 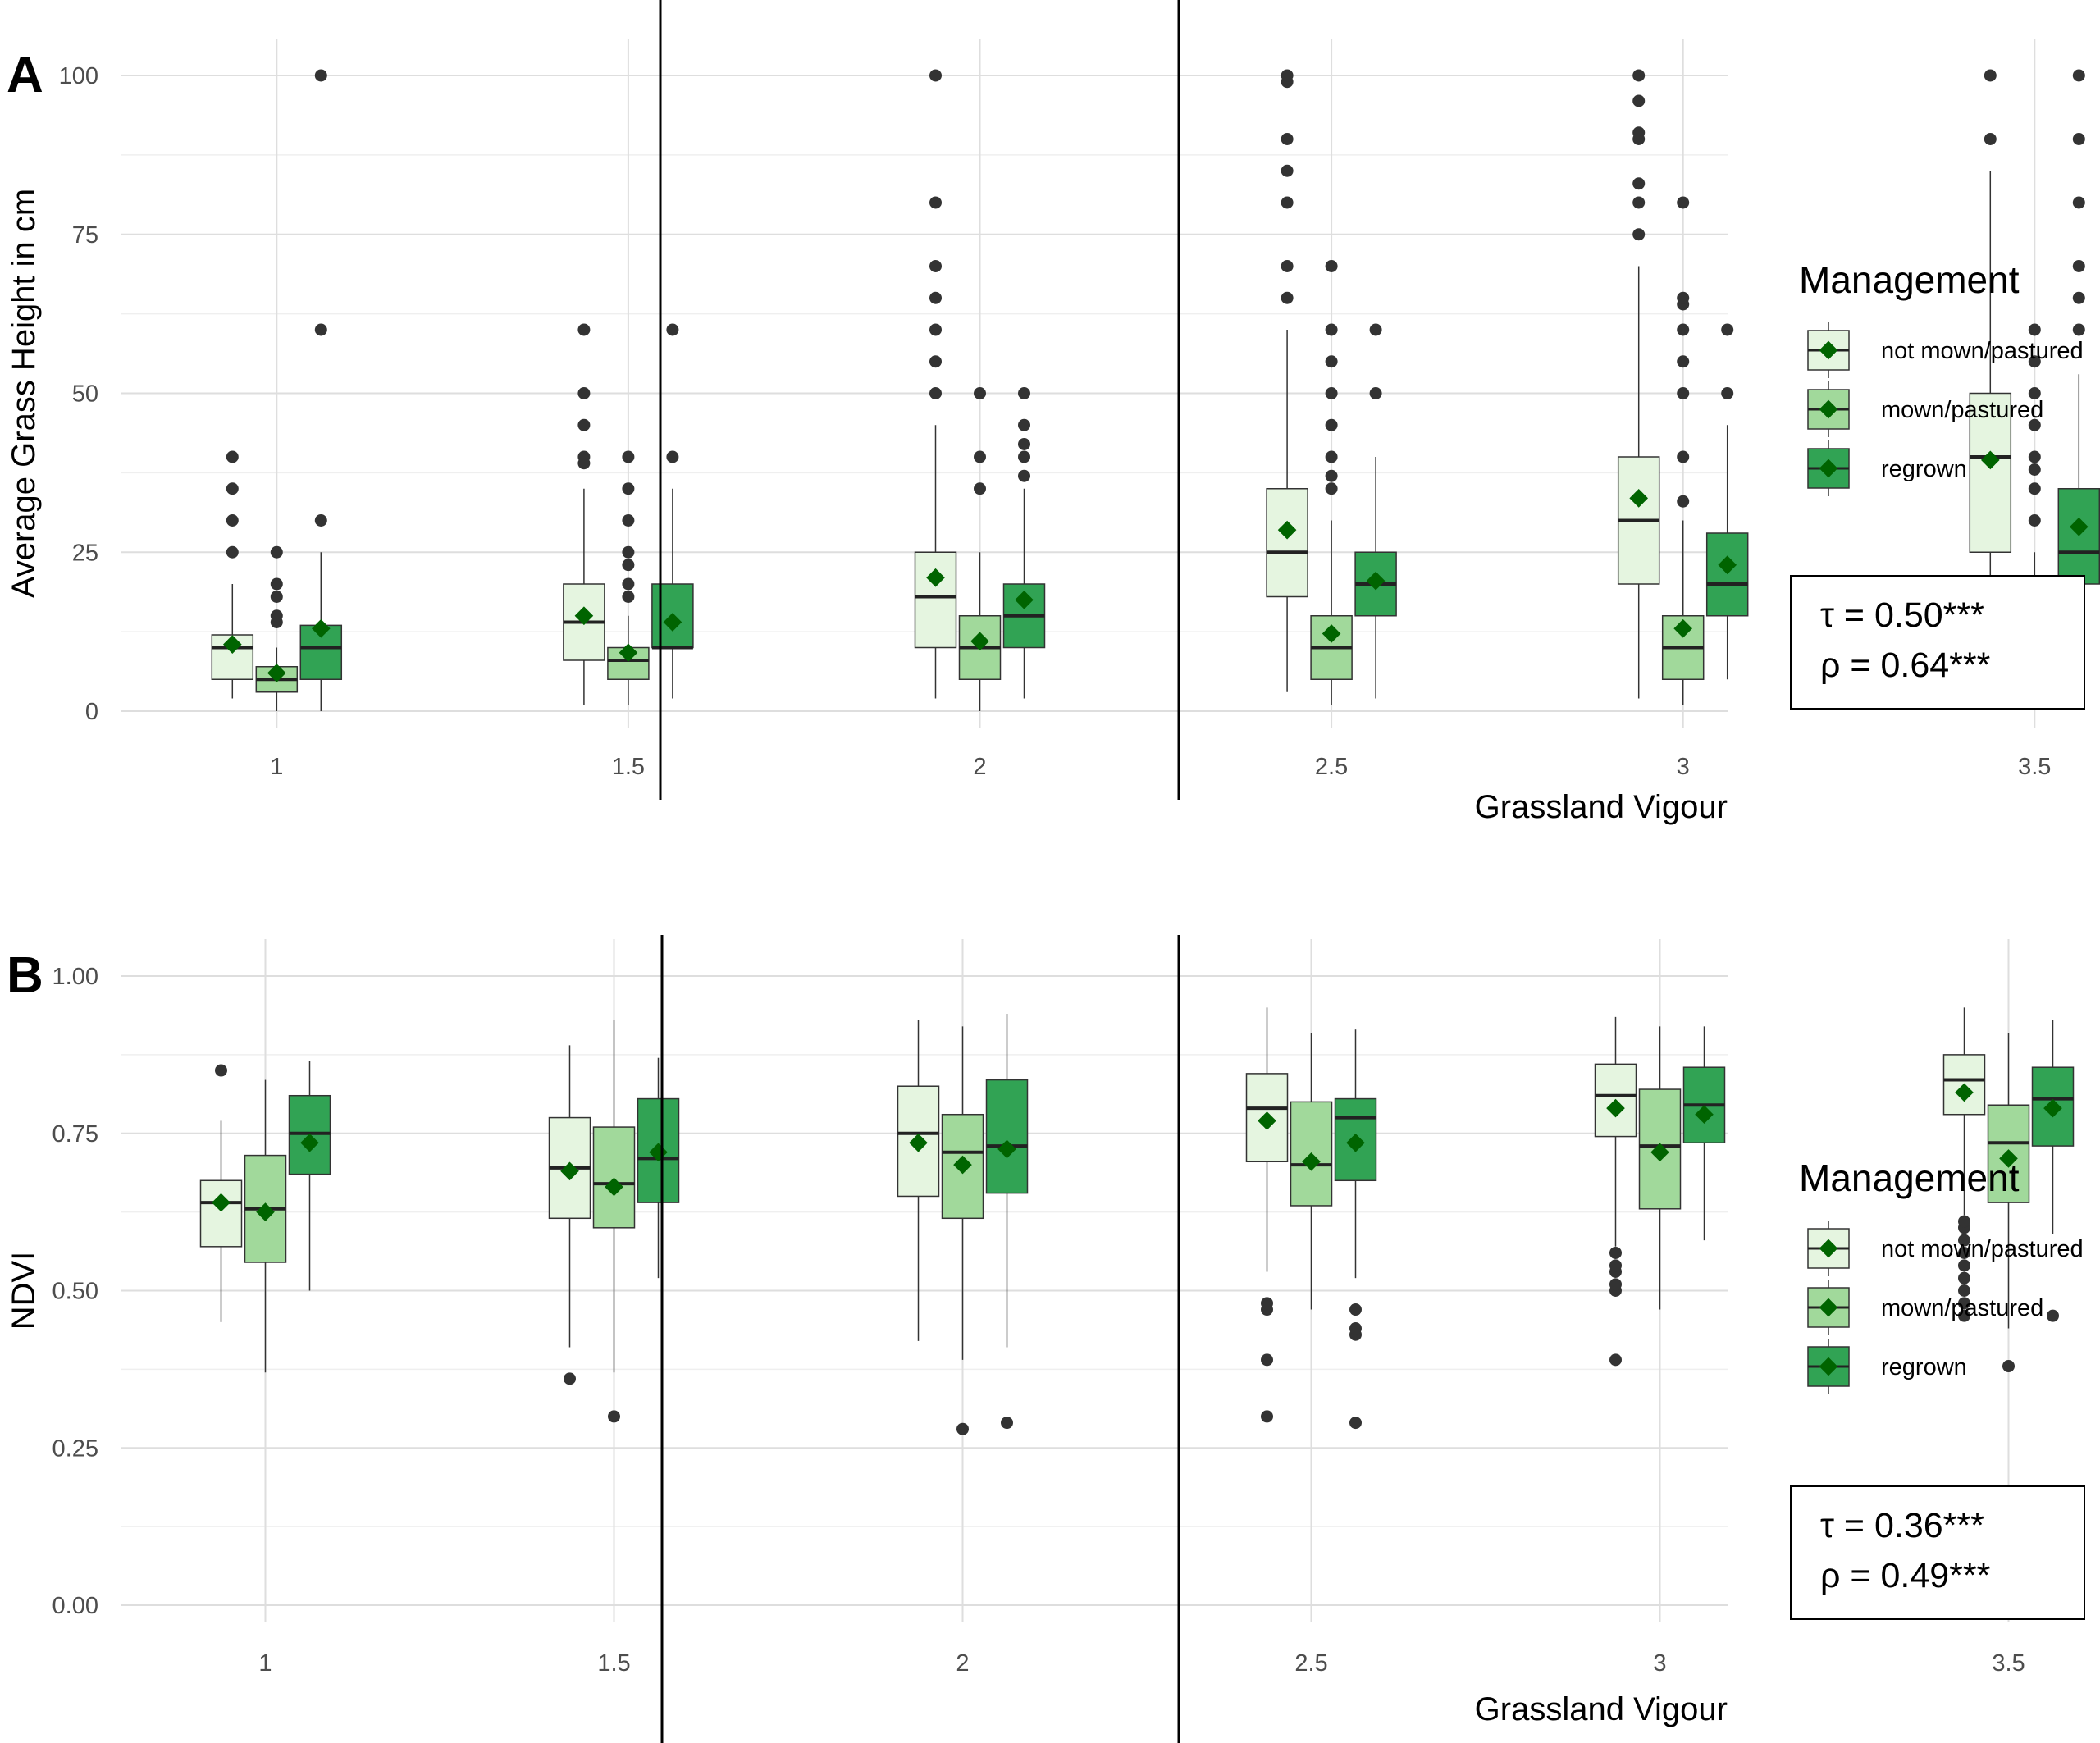 What do you see at coordinates (1311, 1663) in the screenshot?
I see `x-tick-label: 2.5` at bounding box center [1311, 1663].